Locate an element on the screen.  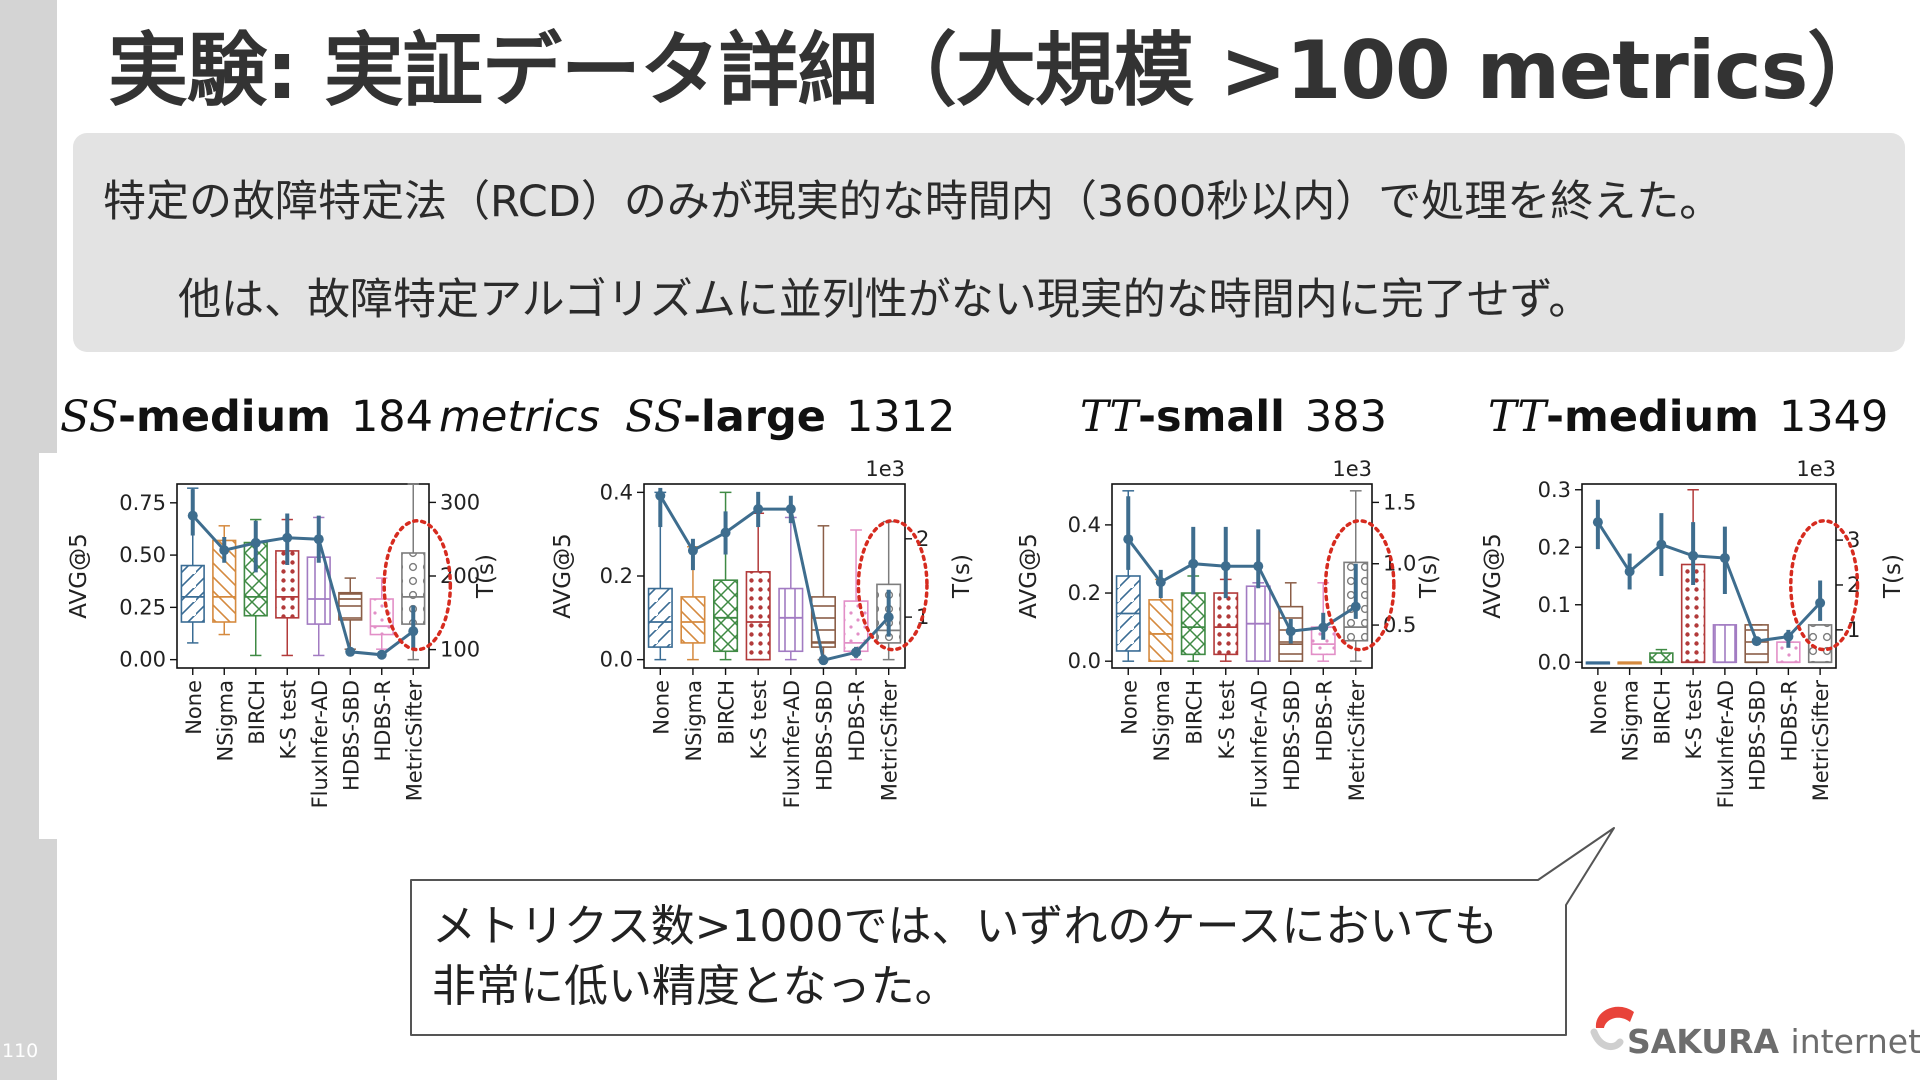
chart-1-y2tick-label-1: 200 is located at coordinates (460, 576).